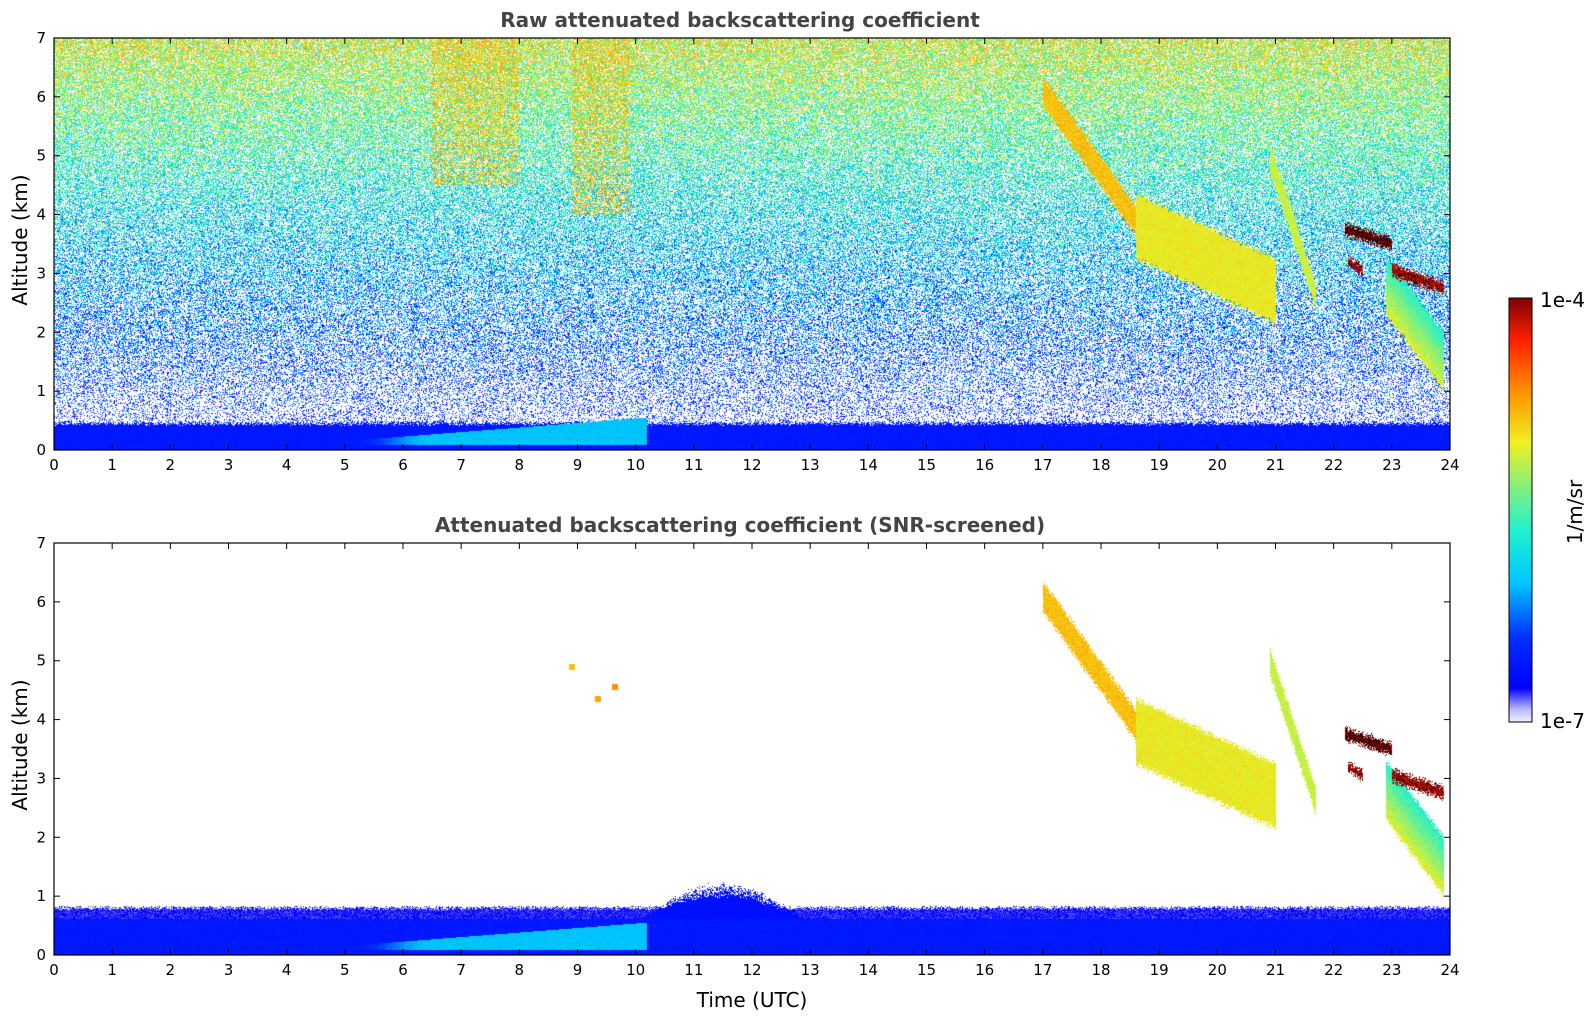 This screenshot has width=1595, height=1020. I want to click on colorbar: 1e-4 1e-7 1/m/sr, so click(1547, 510).